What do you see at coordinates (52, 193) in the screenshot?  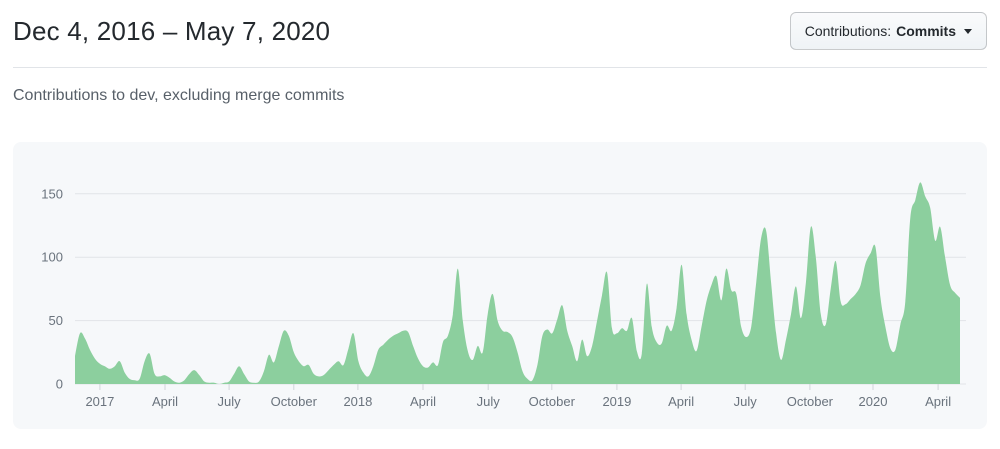 I see `svg-text: 150` at bounding box center [52, 193].